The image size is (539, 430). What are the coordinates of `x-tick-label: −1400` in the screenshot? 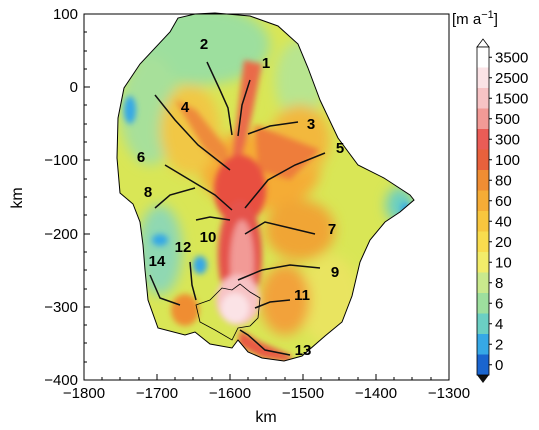 It's located at (376, 393).